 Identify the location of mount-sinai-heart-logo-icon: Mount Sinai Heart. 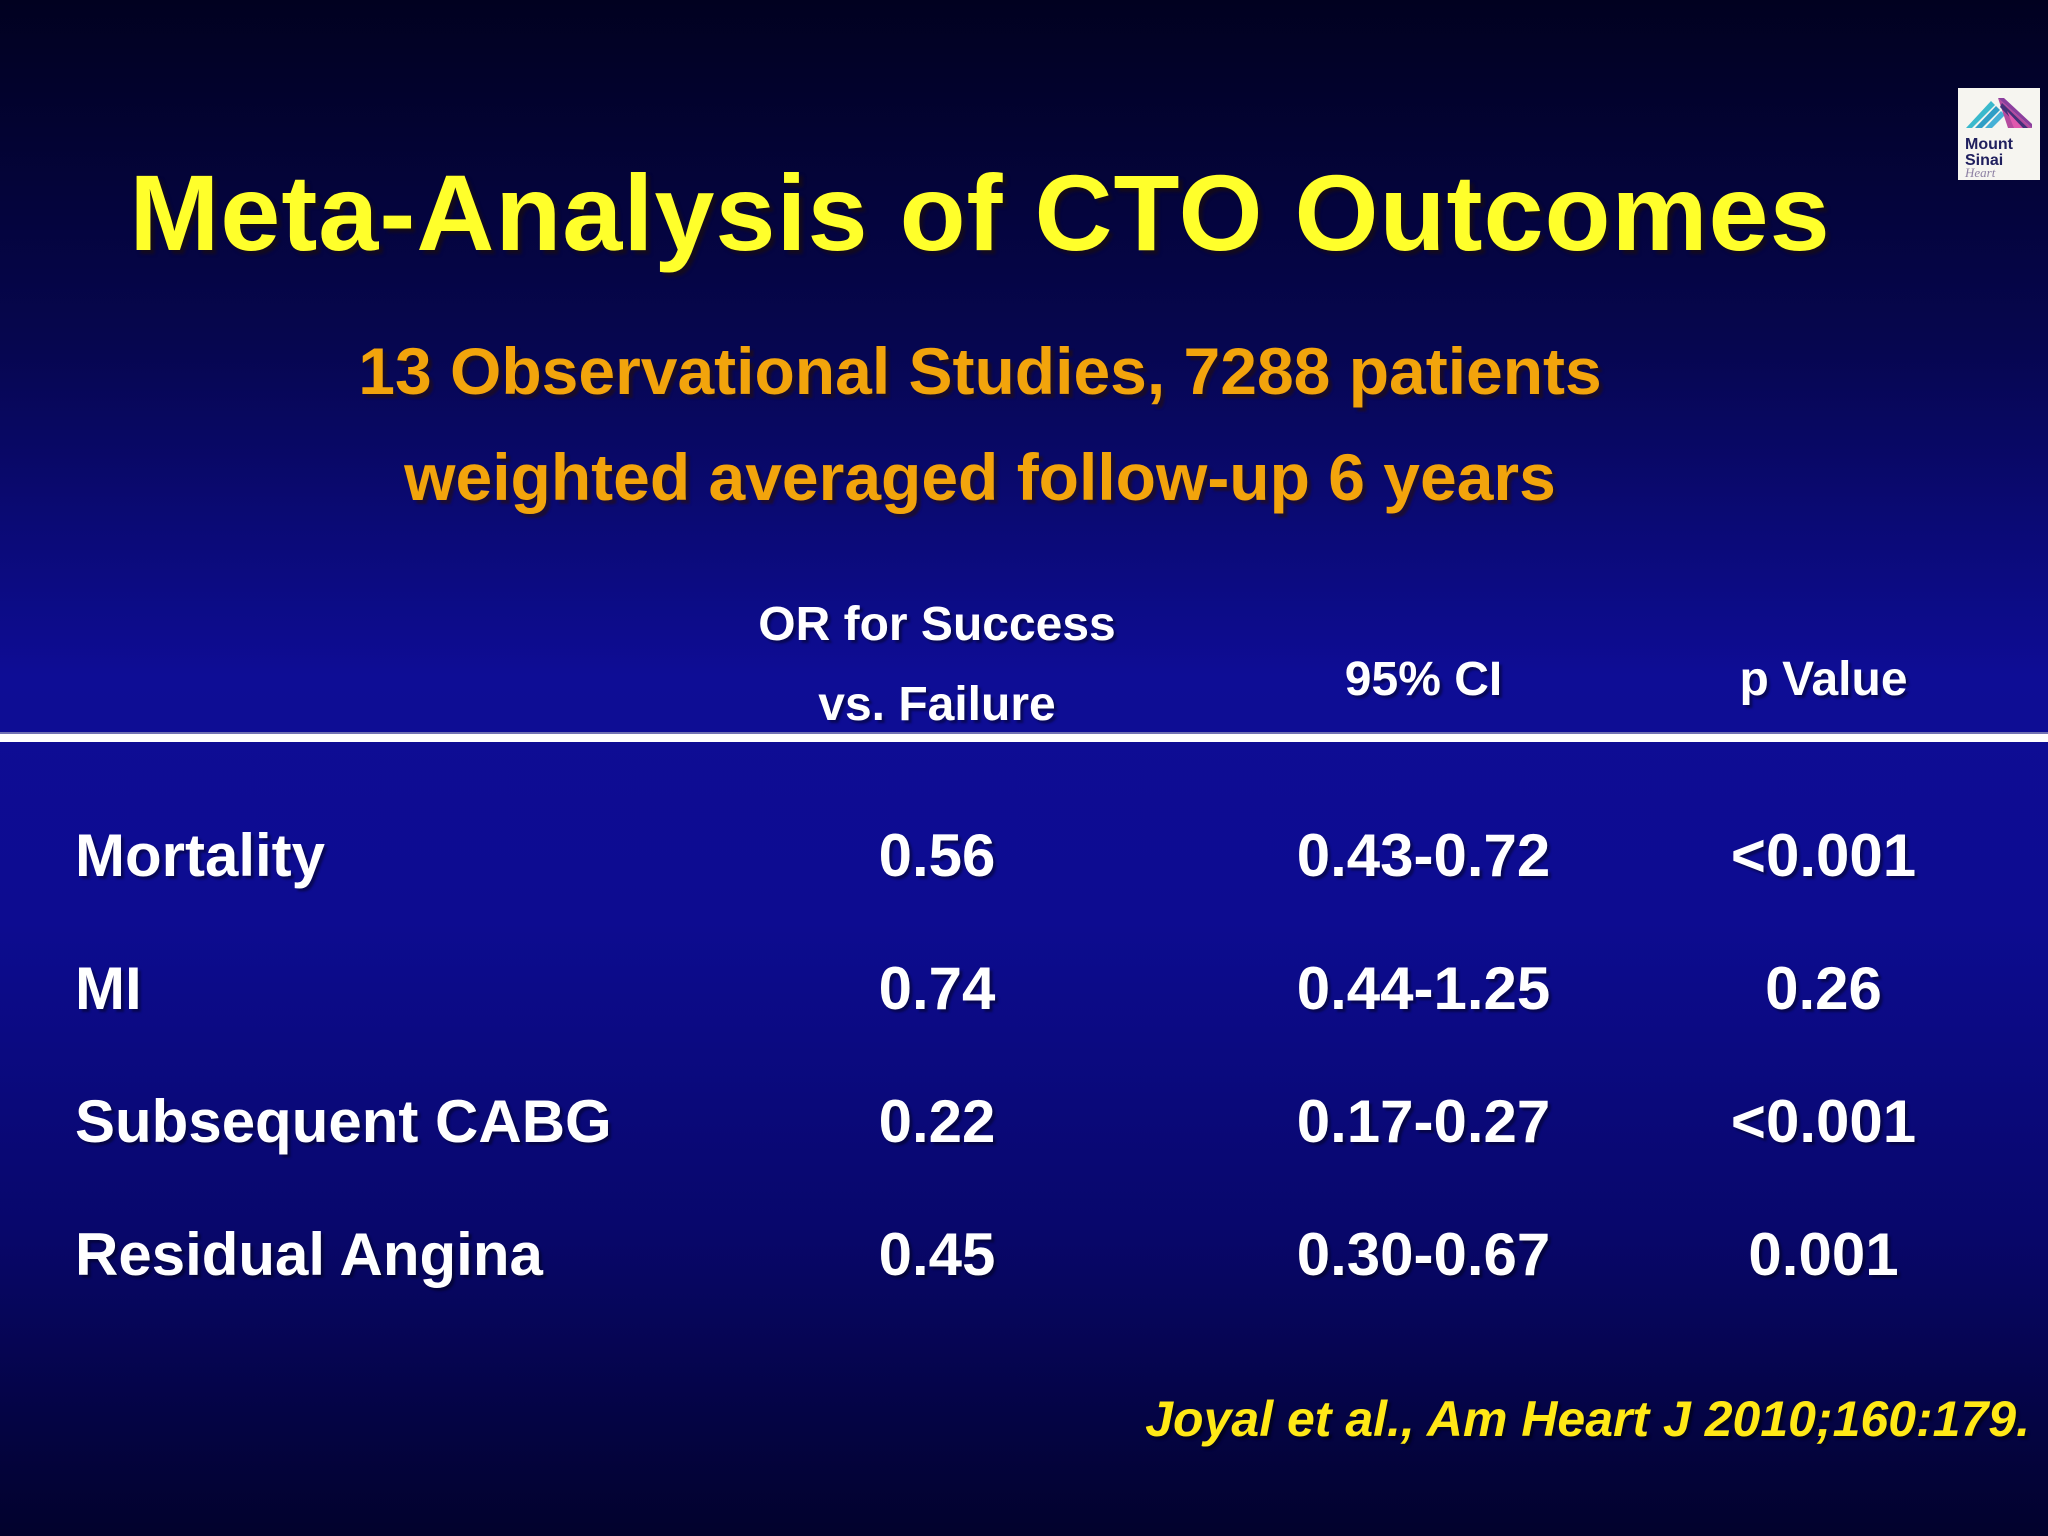
(1999, 134).